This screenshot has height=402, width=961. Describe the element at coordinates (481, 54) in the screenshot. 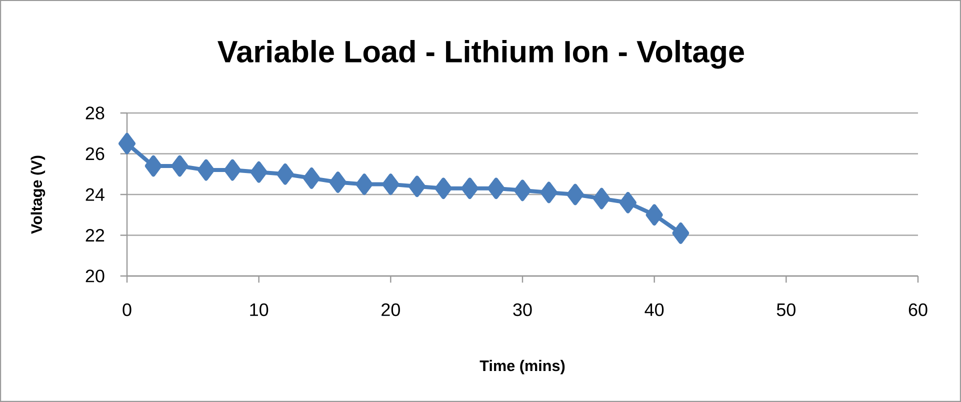

I see `chart-title: Variable Load - Lithium Ion - Voltage` at that location.